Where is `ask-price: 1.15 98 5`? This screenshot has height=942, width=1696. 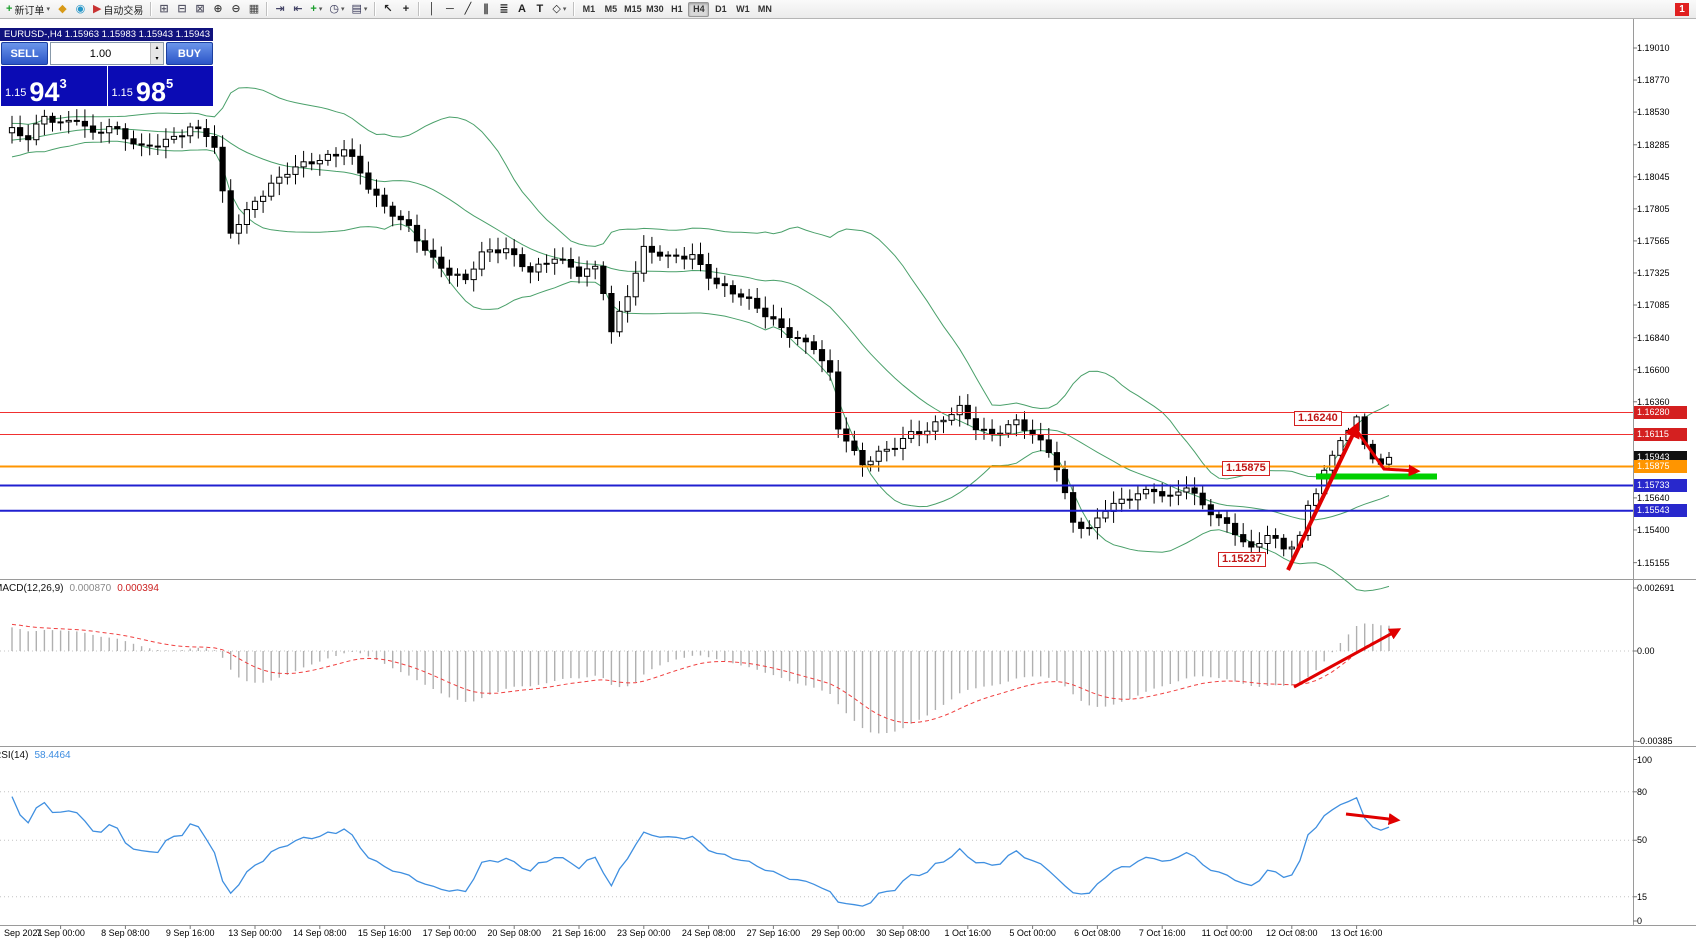
ask-price: 1.15 98 5 is located at coordinates (160, 86).